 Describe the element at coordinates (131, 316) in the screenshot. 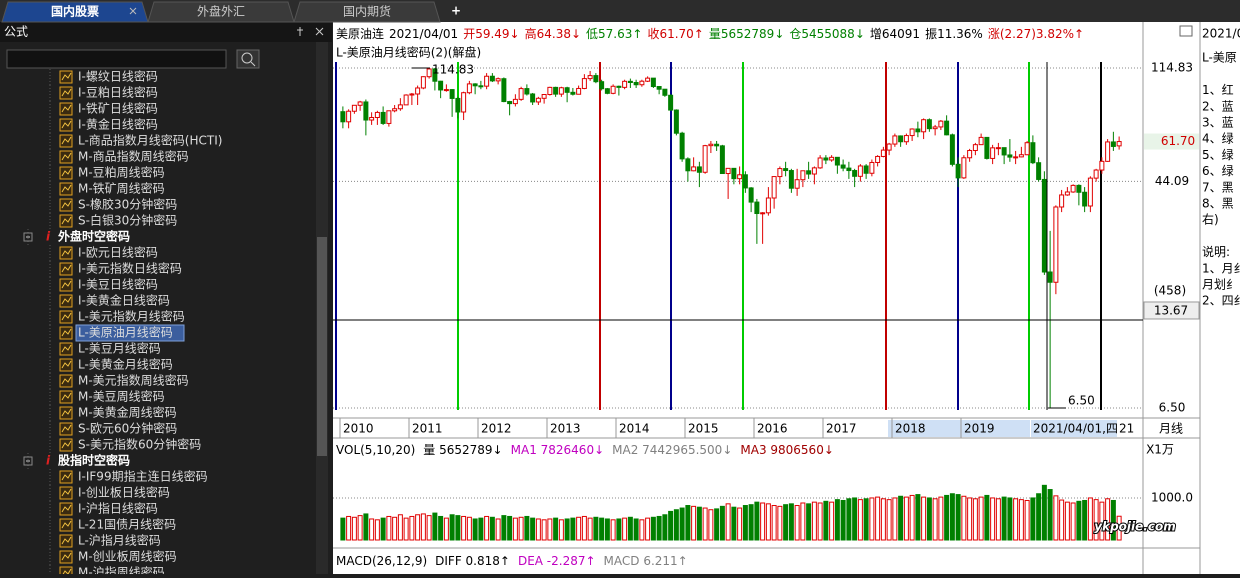

I see `item-label: L-美元指数月线密码` at that location.